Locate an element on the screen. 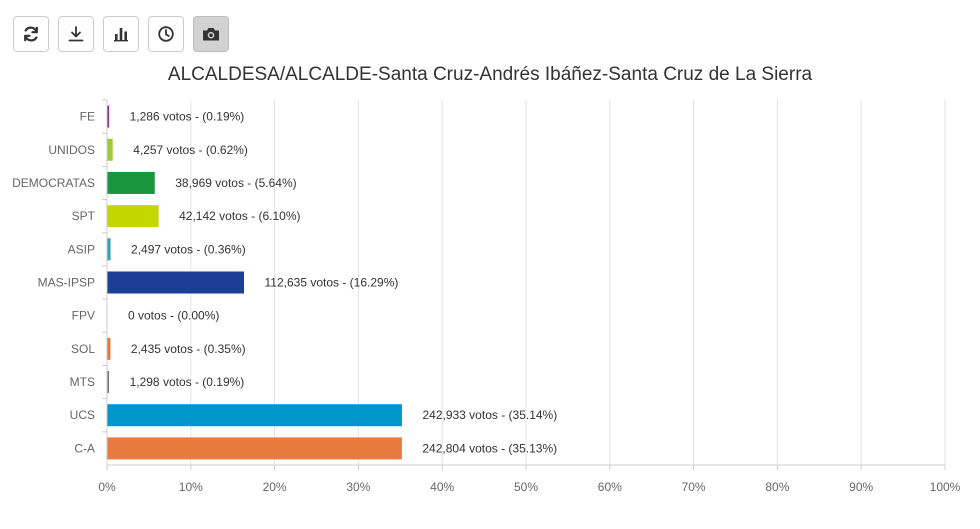  clock-icon is located at coordinates (166, 34).